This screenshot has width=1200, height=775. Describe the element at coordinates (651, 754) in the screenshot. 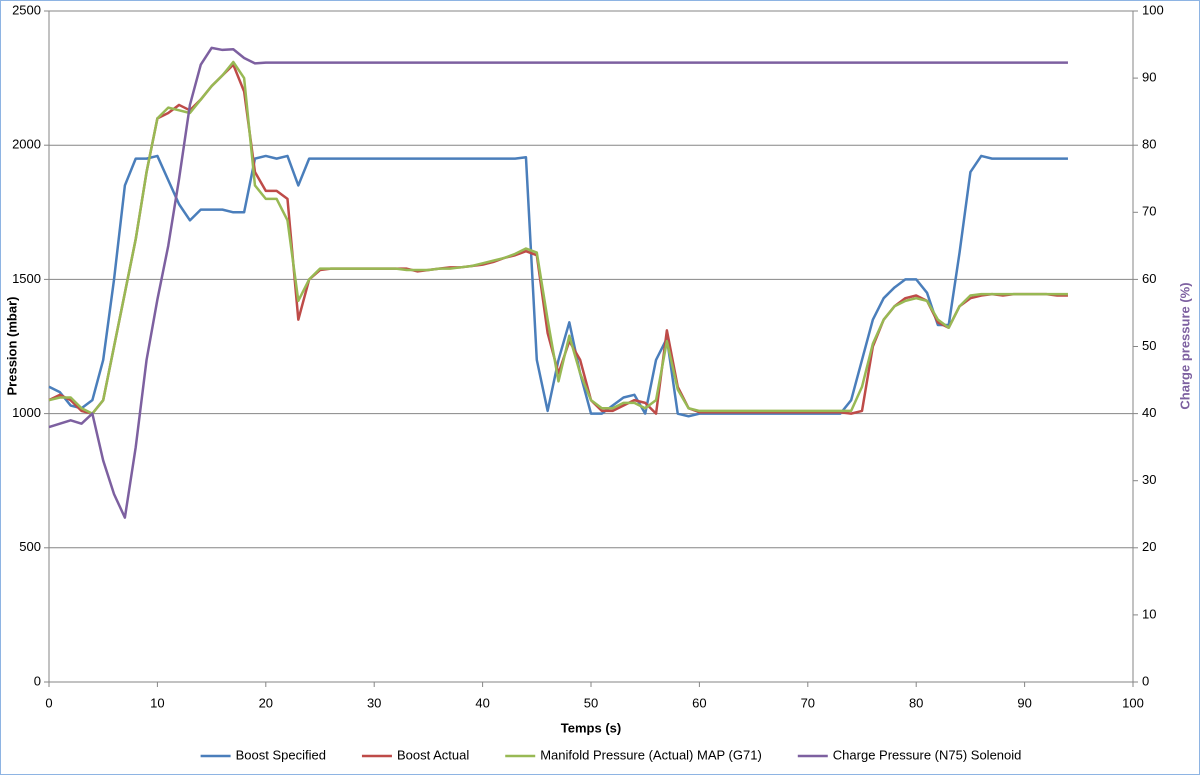

I see `legend-label: Manifold Pressure (Actual) MAP (G71)` at that location.